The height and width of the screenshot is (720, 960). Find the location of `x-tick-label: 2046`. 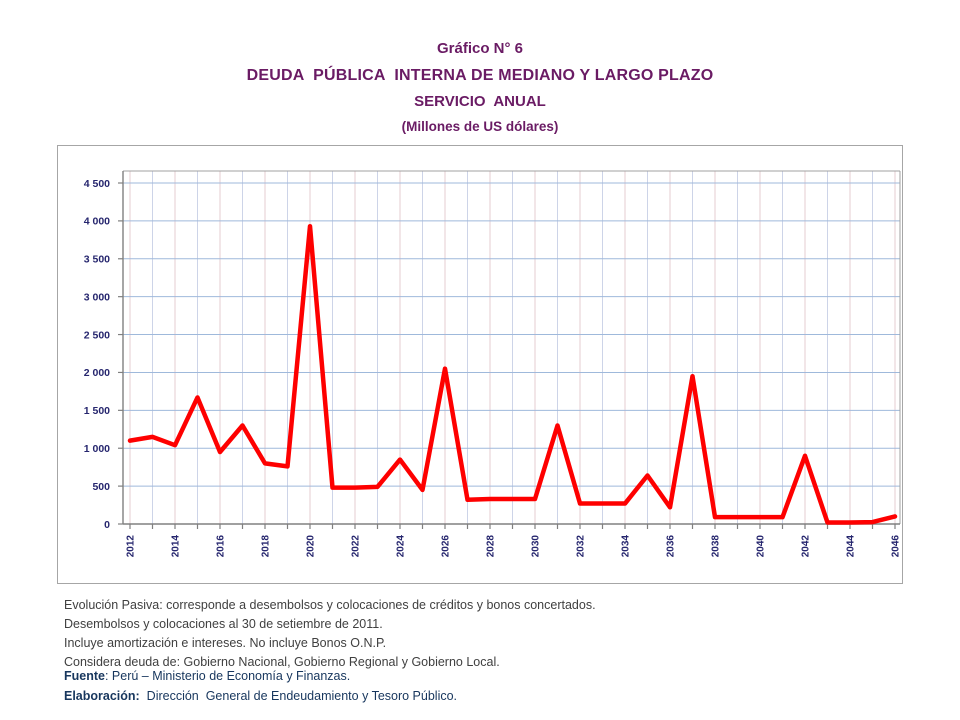

x-tick-label: 2046 is located at coordinates (896, 546).